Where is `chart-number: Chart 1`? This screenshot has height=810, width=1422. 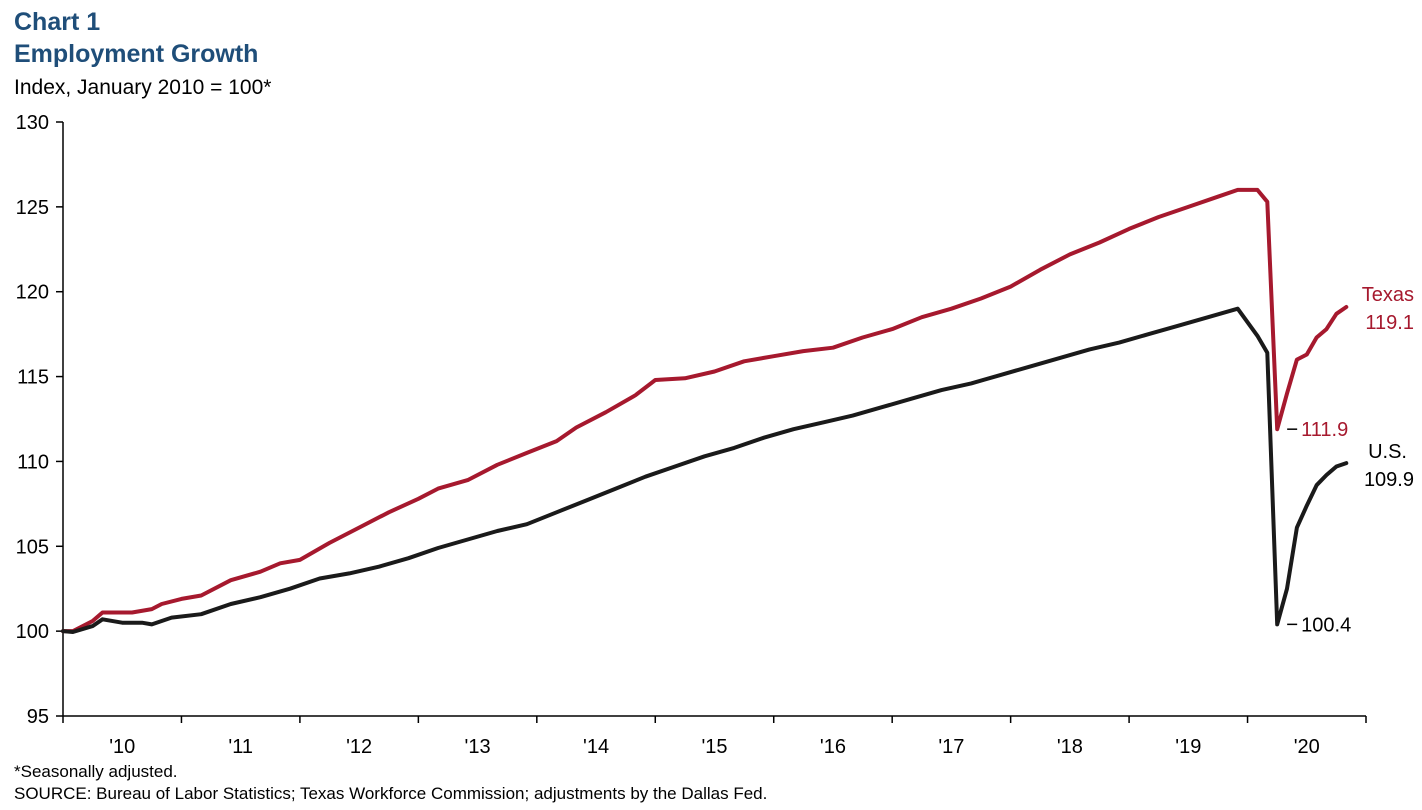 chart-number: Chart 1 is located at coordinates (57, 22).